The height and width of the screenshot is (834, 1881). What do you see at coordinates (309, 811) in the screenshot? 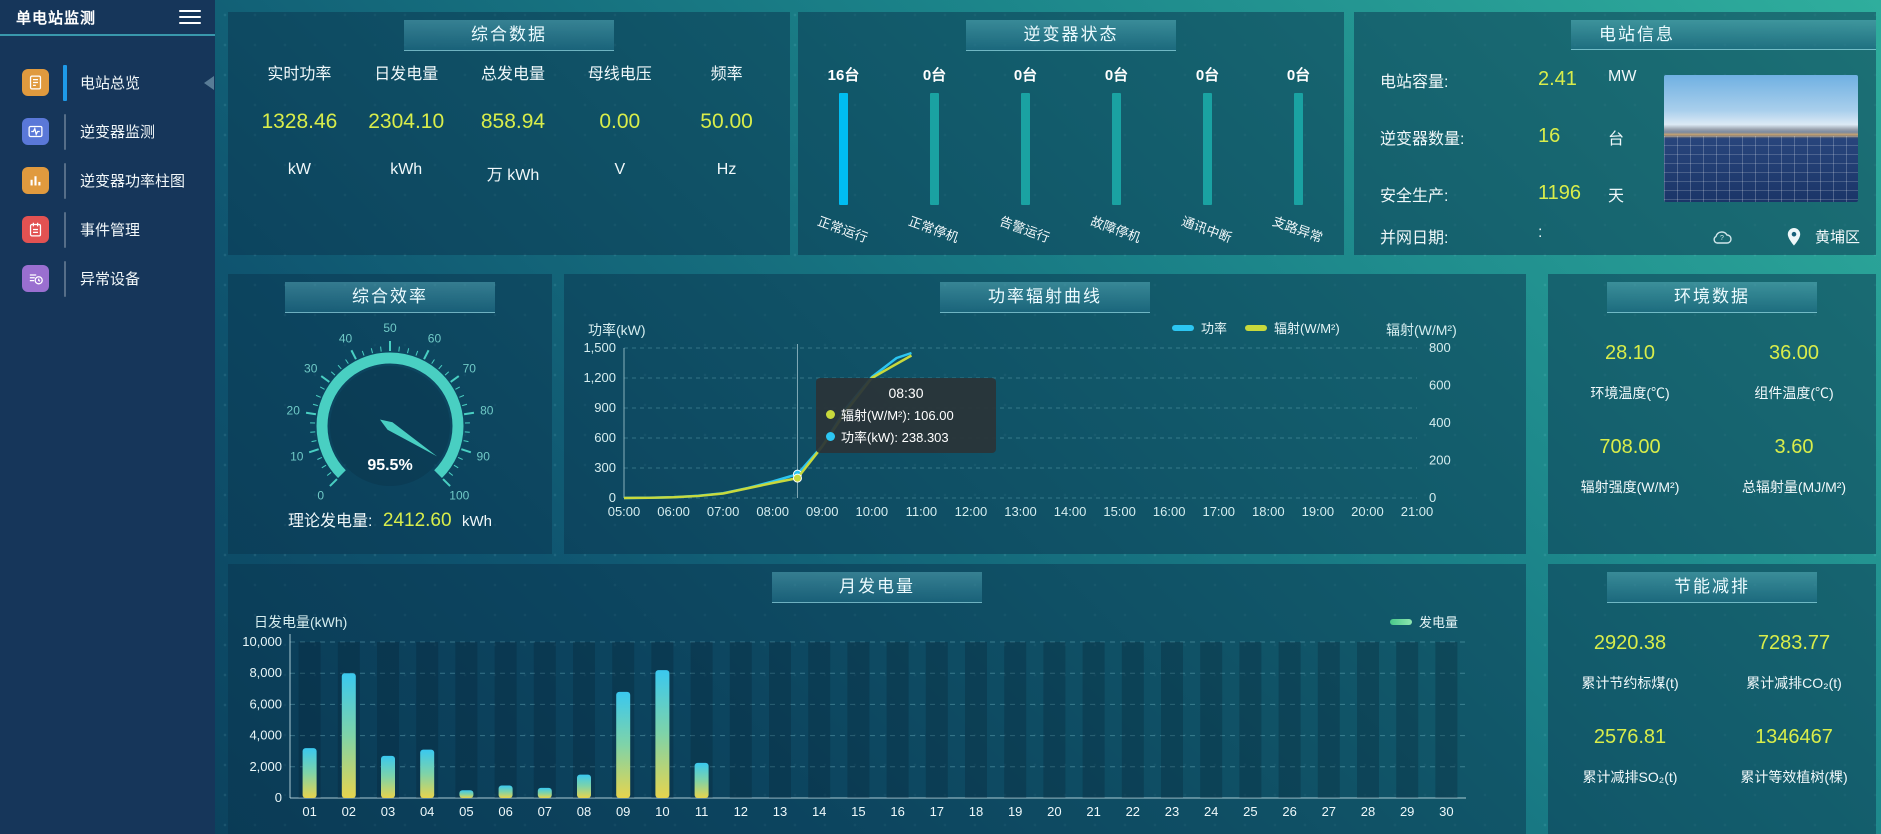
I see `svg-text: 01` at bounding box center [309, 811].